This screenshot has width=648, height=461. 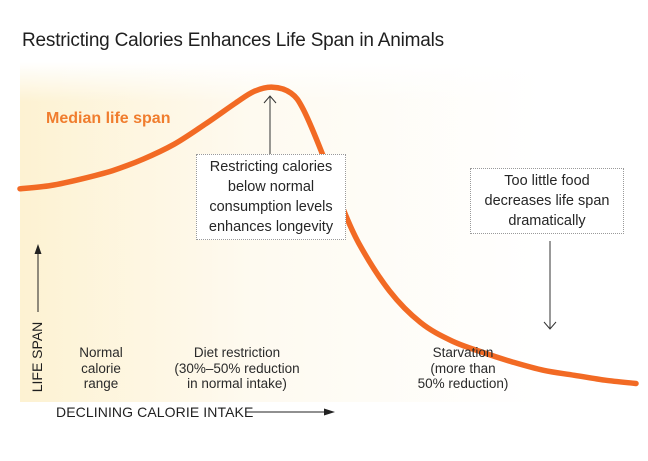 I want to click on region-label-normal: Normal calorie range, so click(x=101, y=368).